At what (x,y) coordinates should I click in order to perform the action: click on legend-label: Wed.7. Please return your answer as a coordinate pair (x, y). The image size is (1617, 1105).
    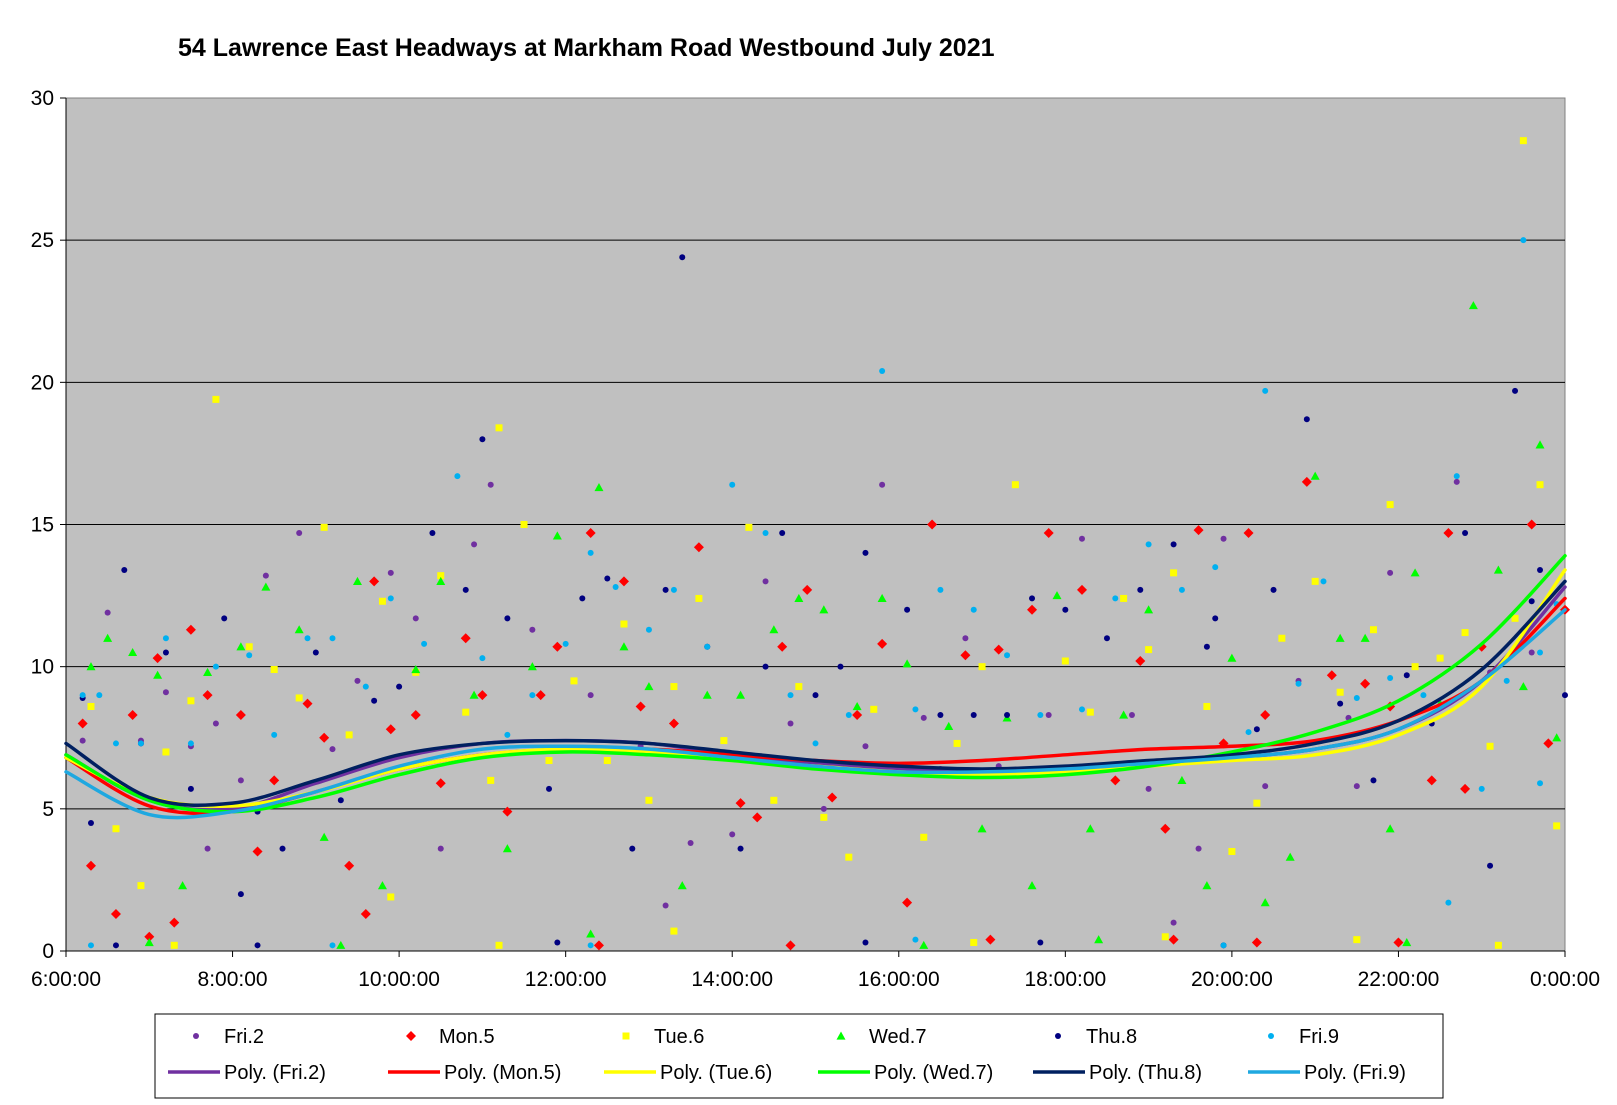
    Looking at the image, I should click on (897, 1037).